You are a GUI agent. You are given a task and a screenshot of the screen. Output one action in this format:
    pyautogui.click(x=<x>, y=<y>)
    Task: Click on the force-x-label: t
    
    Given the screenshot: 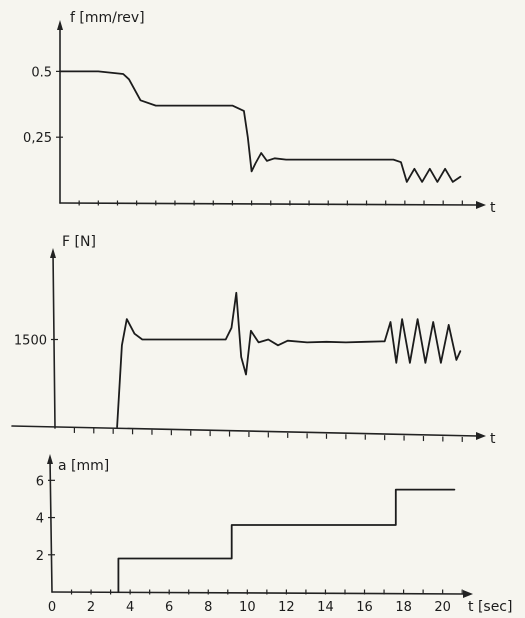 What is the action you would take?
    pyautogui.click(x=493, y=439)
    